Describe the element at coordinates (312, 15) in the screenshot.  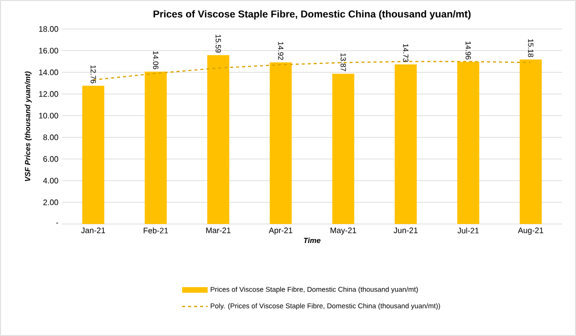
I see `chart-title: Prices of Viscose Staple Fibre, Domestic China (thousand yuan/mt)` at that location.